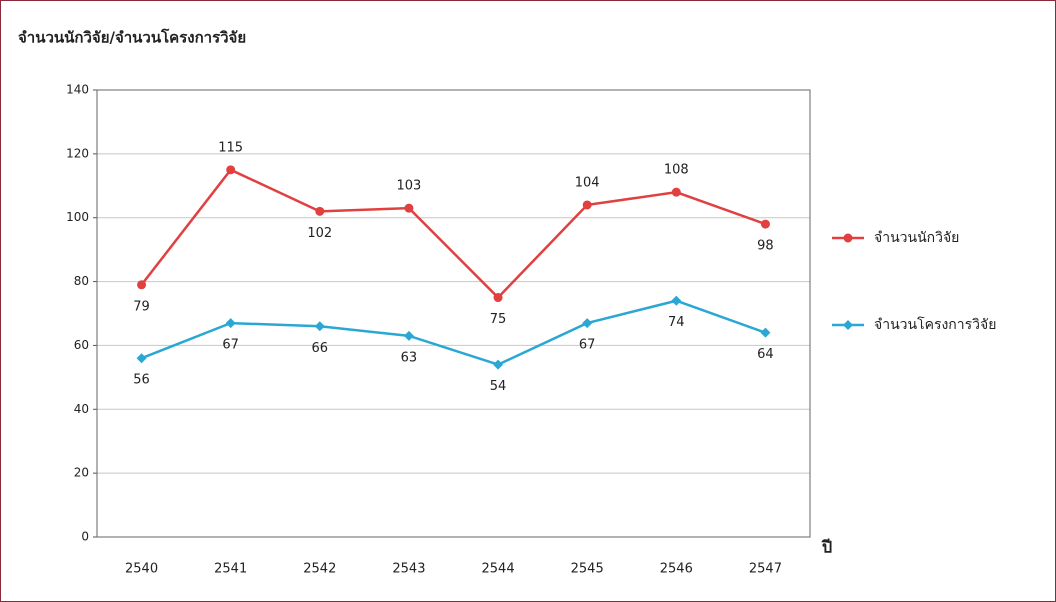 The width and height of the screenshot is (1056, 602). Describe the element at coordinates (498, 319) in the screenshot. I see `data-label: 75` at that location.